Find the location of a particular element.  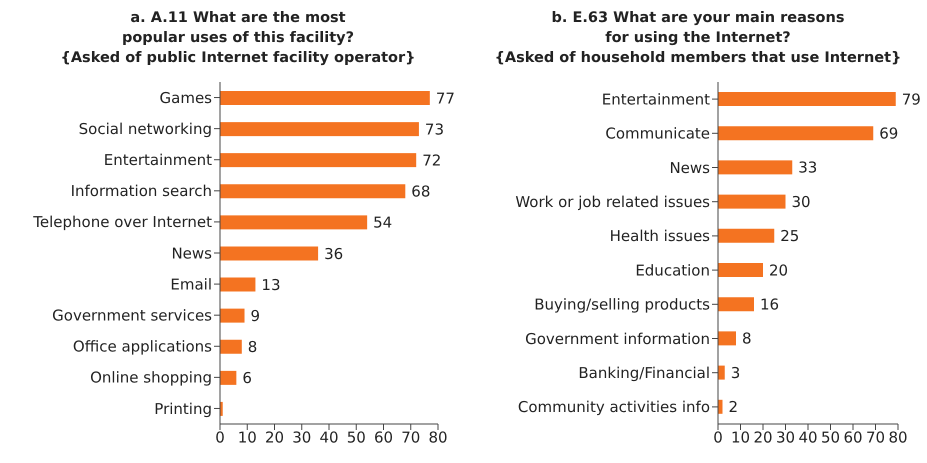

y-tick-label: Government services is located at coordinates (132, 315).